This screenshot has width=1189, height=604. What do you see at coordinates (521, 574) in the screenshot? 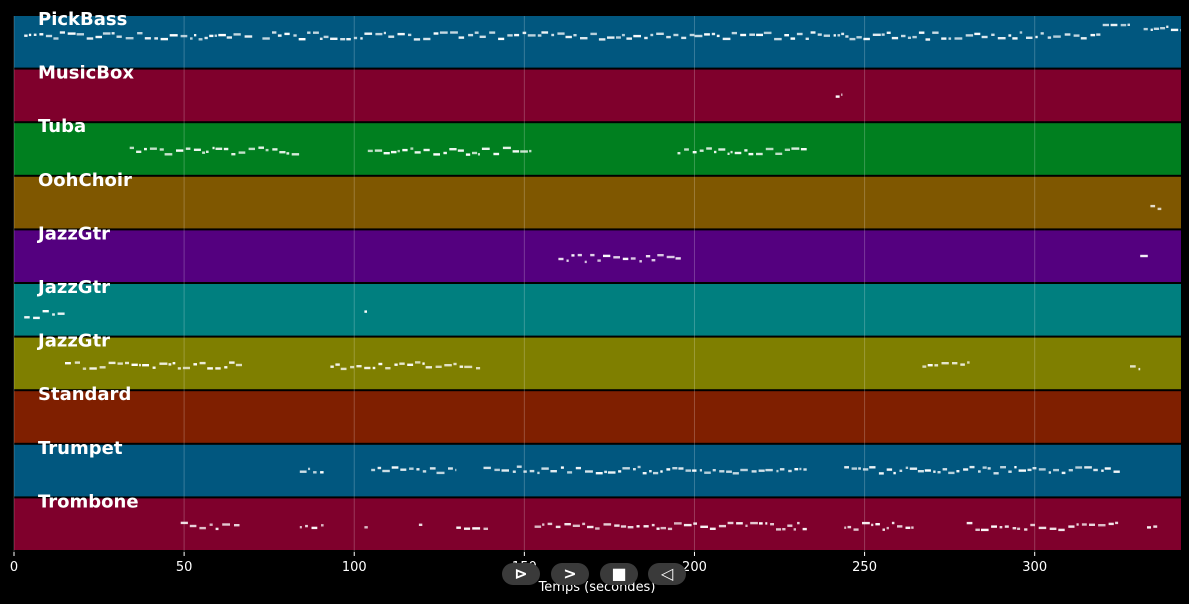
I see `play-button: ⊳` at bounding box center [521, 574].